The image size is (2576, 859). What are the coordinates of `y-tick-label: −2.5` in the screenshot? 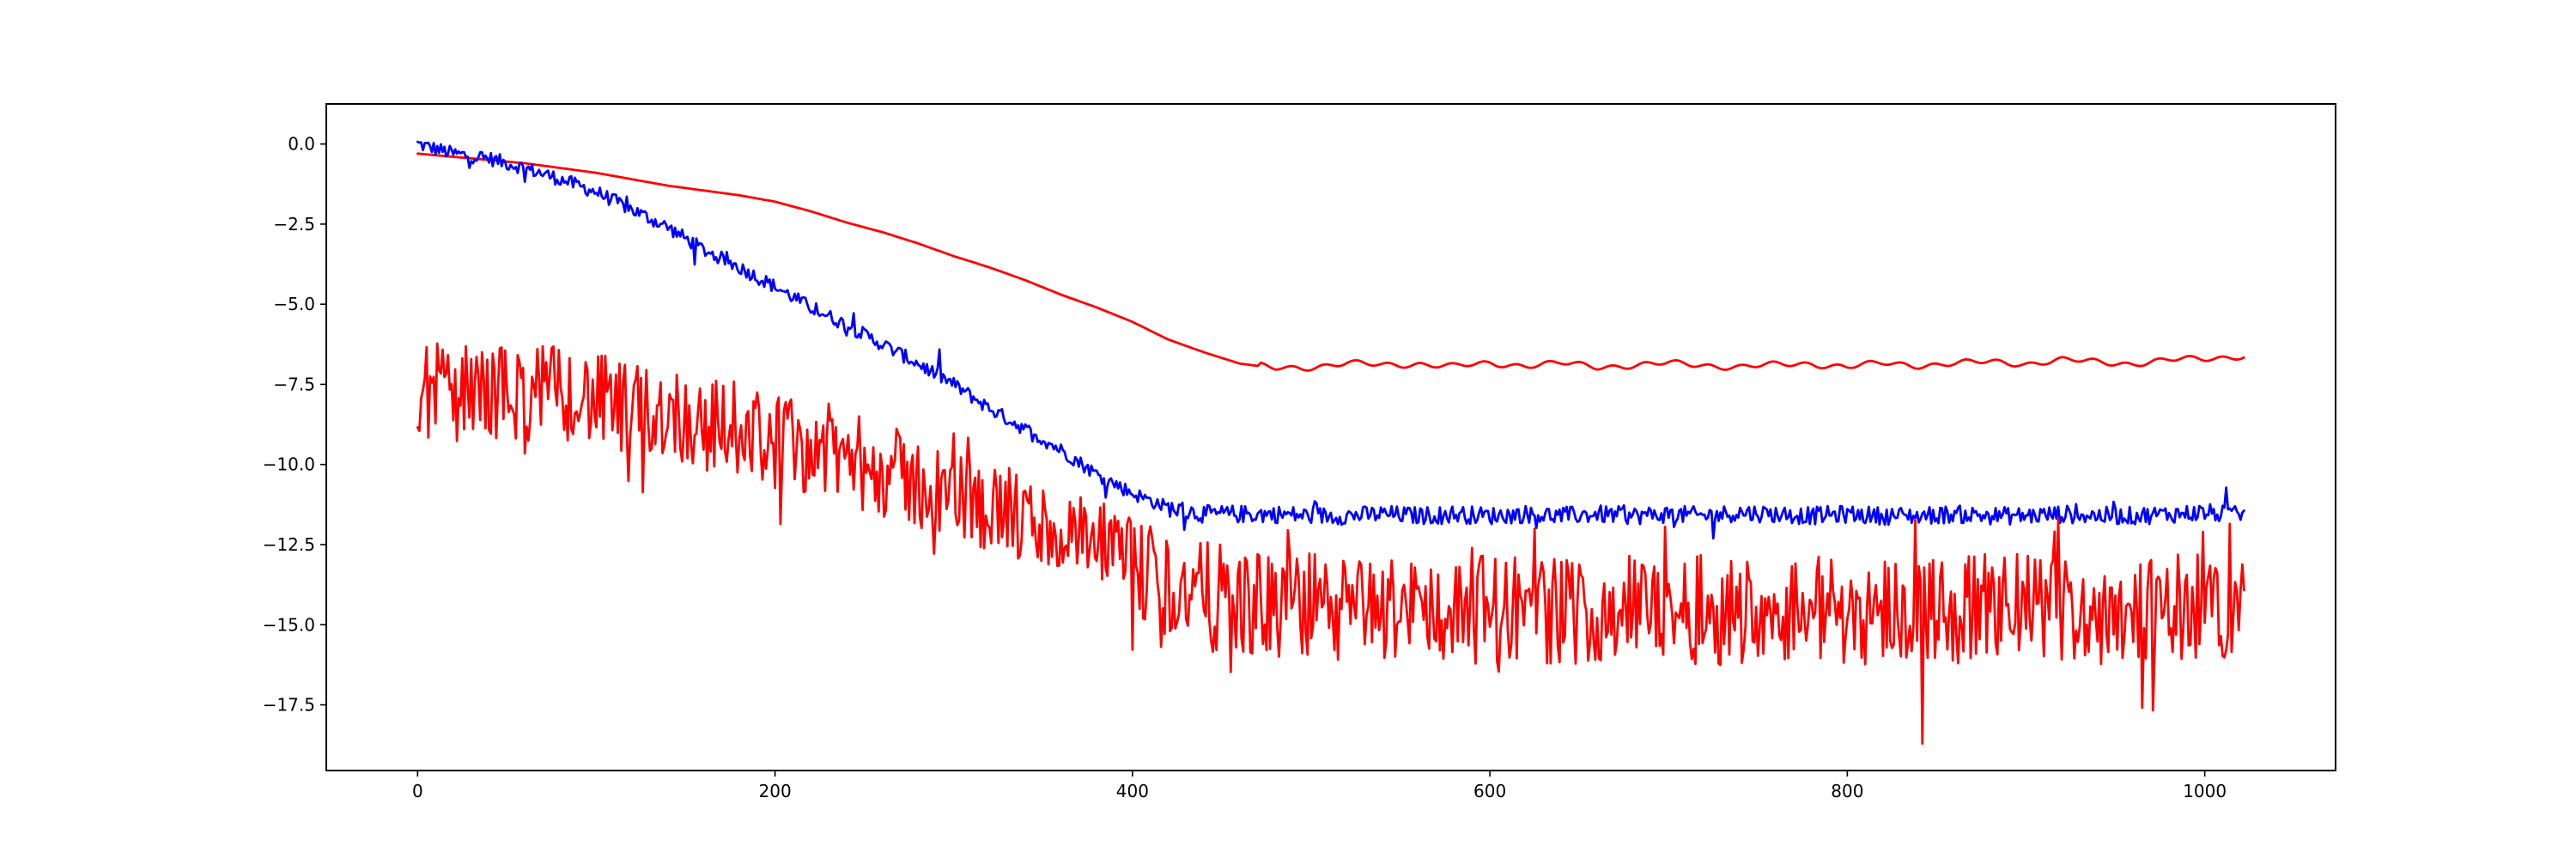 It's located at (294, 225).